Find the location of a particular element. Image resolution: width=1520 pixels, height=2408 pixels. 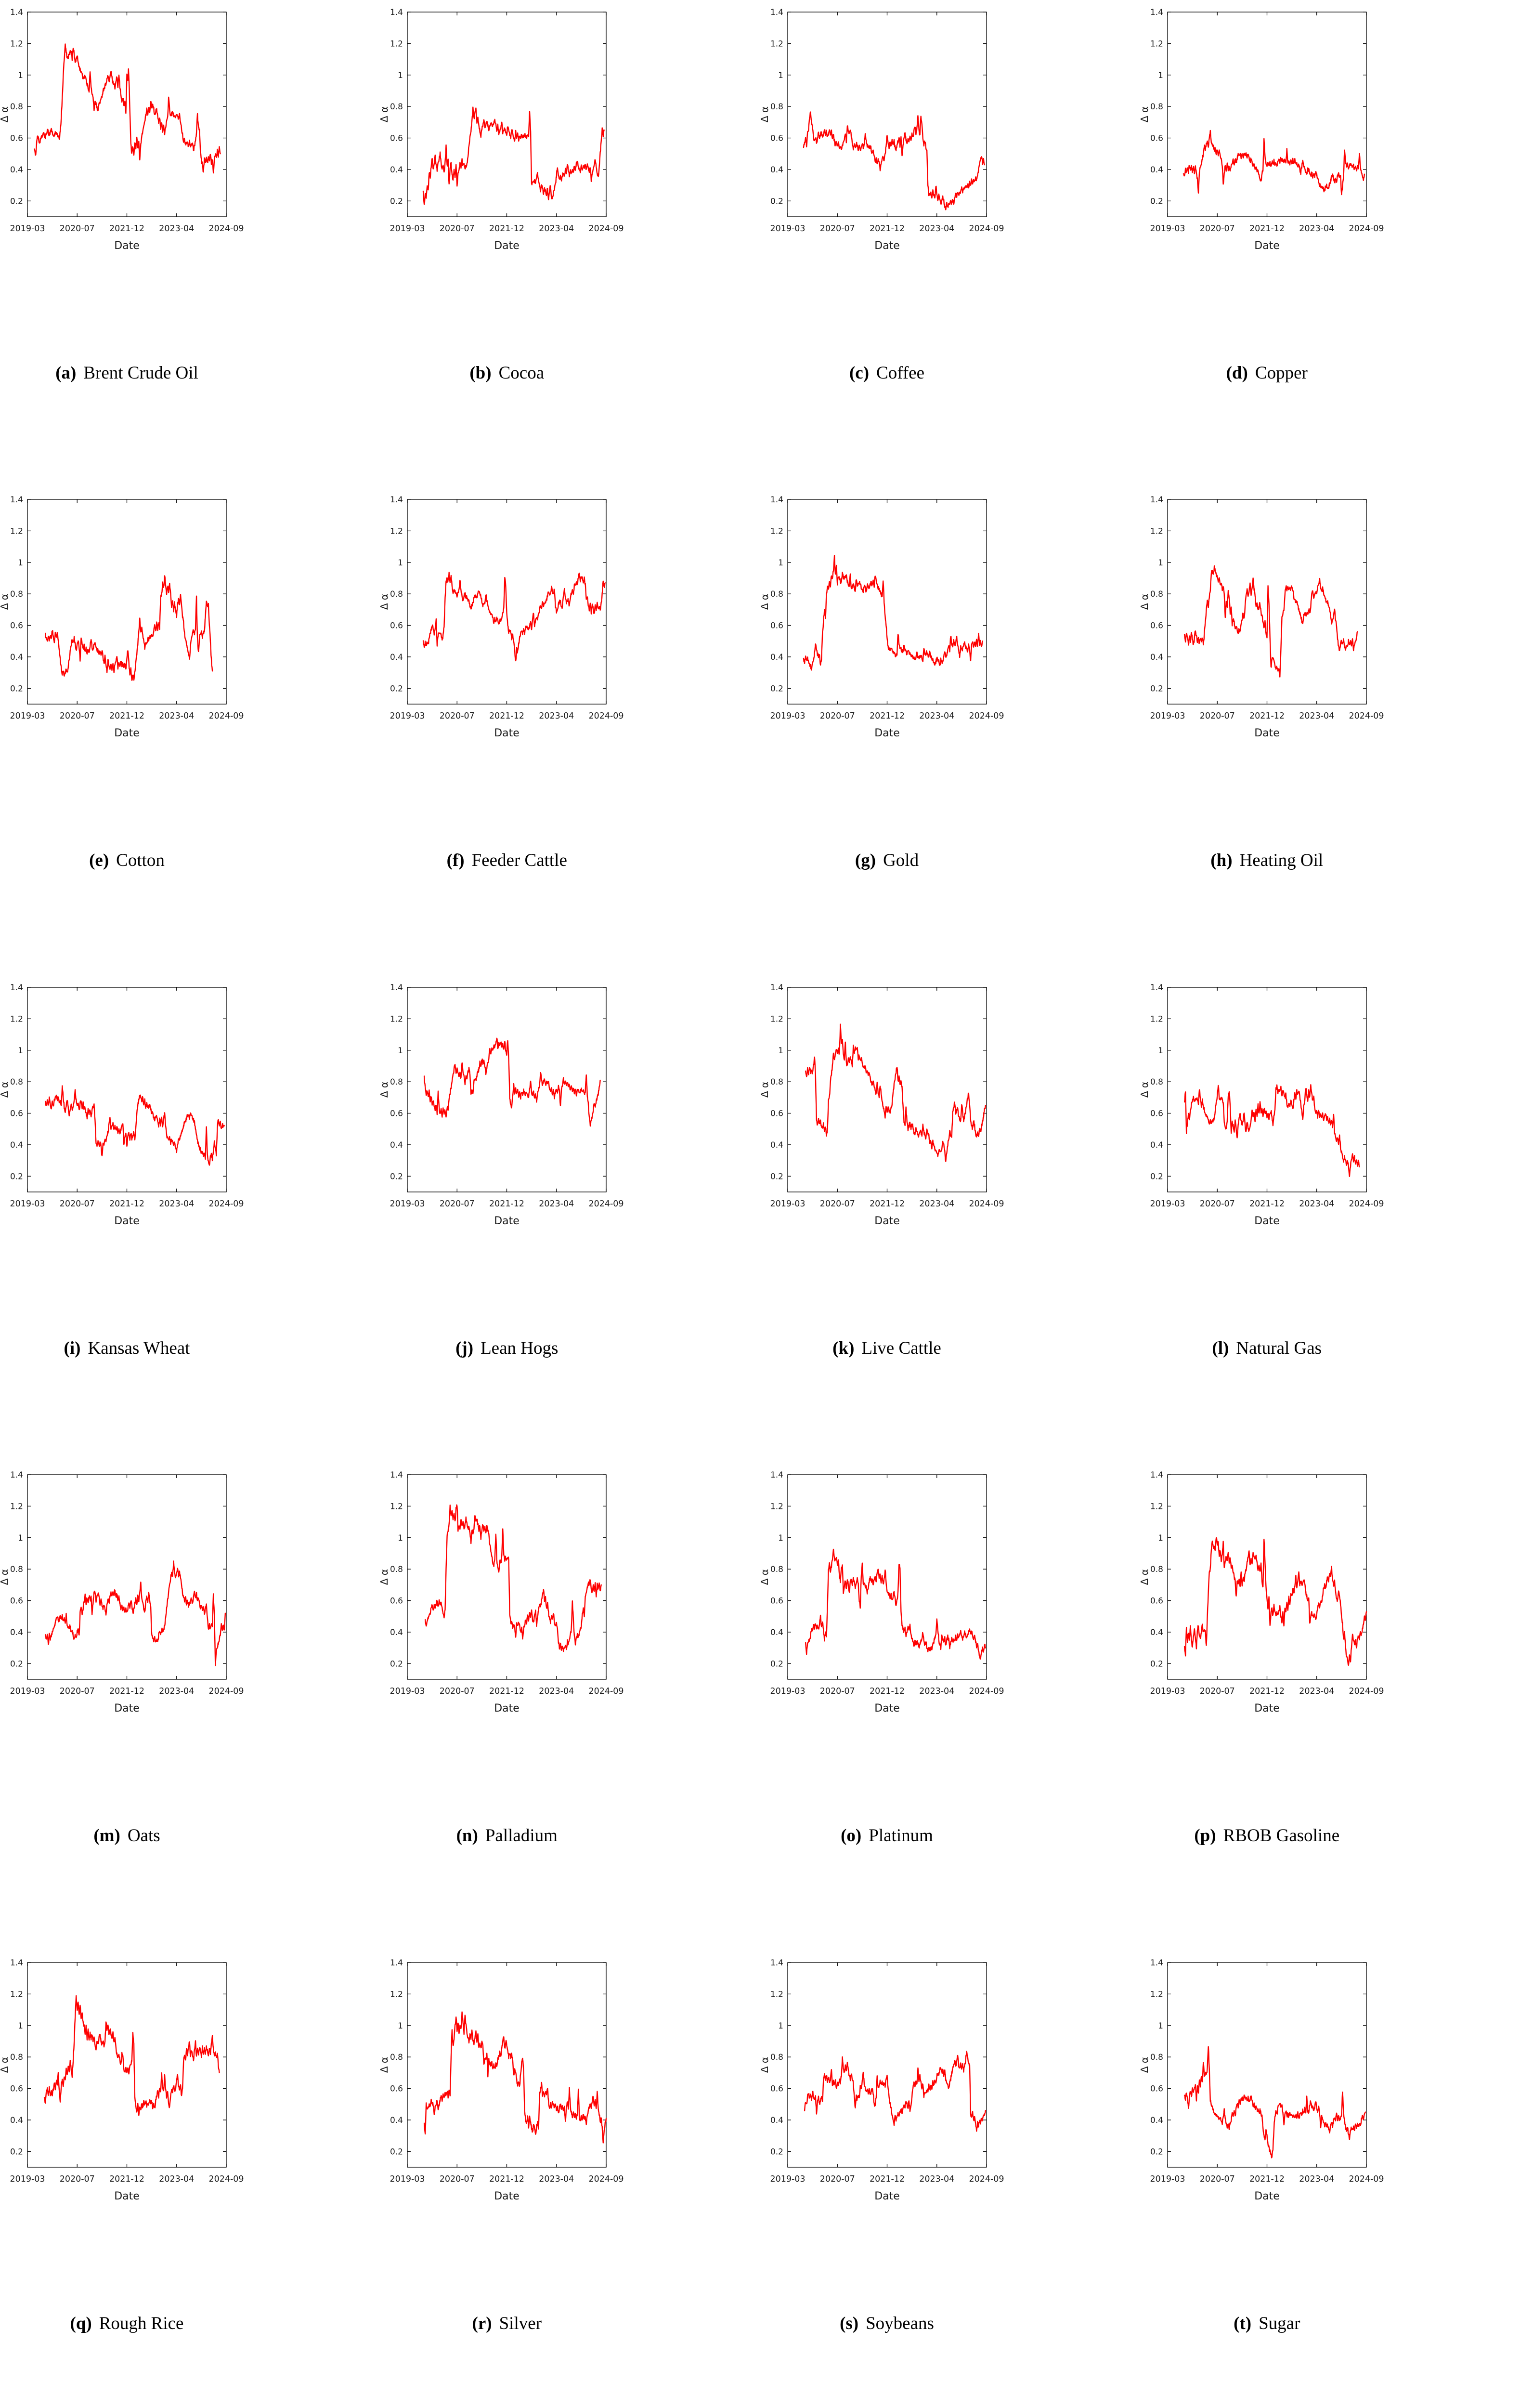

caption-title: Oats is located at coordinates (143, 1836).